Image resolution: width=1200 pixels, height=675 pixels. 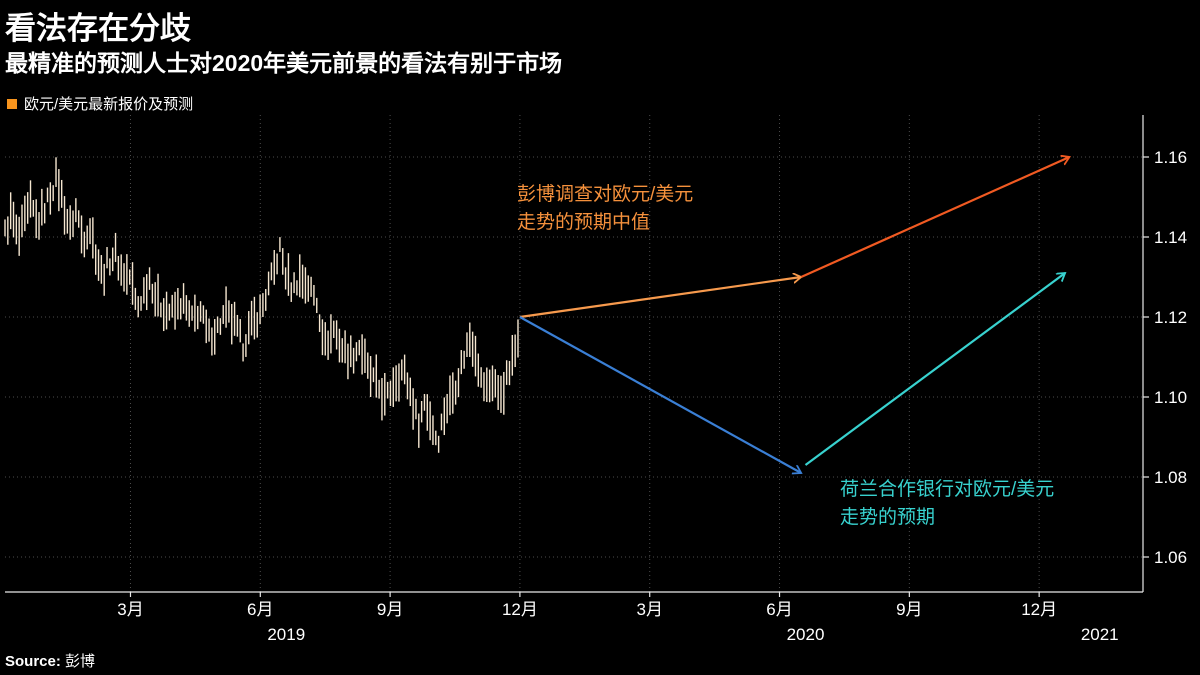 I want to click on page-title: 看法存在分歧, so click(x=98, y=28).